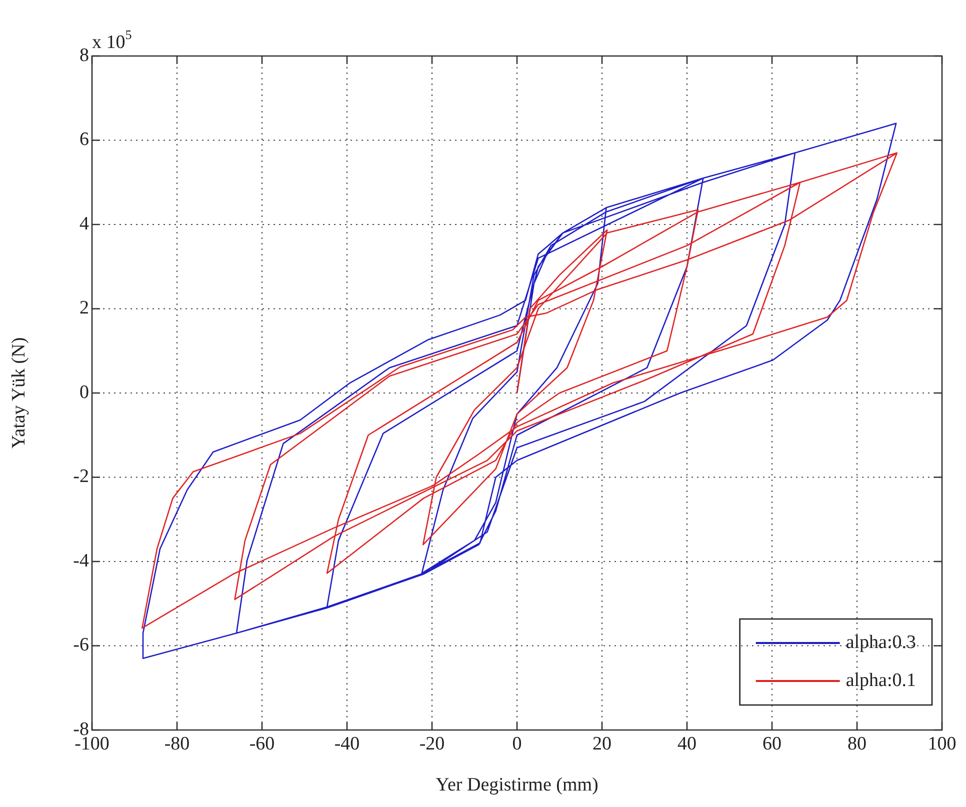 The width and height of the screenshot is (966, 807). What do you see at coordinates (857, 743) in the screenshot?
I see `x-tick-label: 80` at bounding box center [857, 743].